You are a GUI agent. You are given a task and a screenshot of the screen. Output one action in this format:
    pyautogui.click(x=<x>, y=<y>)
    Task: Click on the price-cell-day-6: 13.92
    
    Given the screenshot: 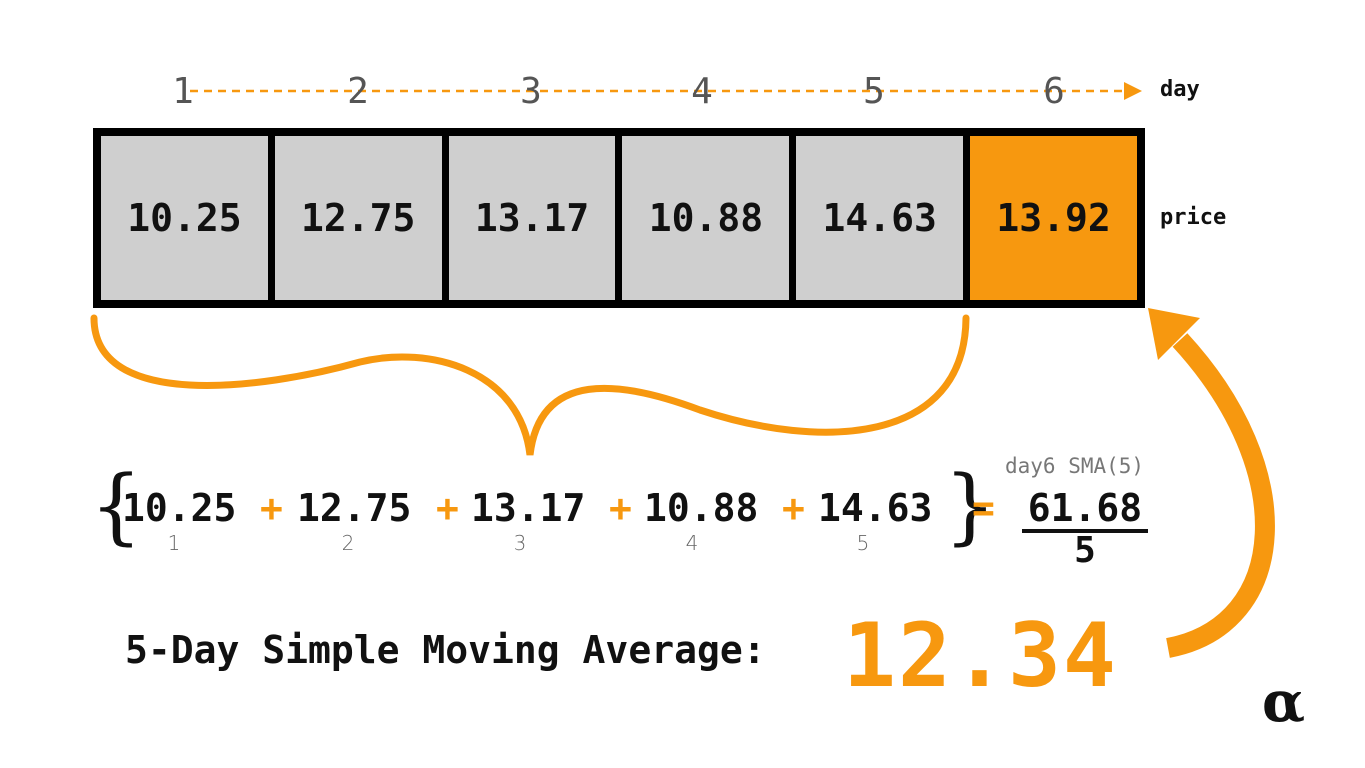 What is the action you would take?
    pyautogui.click(x=1053, y=218)
    